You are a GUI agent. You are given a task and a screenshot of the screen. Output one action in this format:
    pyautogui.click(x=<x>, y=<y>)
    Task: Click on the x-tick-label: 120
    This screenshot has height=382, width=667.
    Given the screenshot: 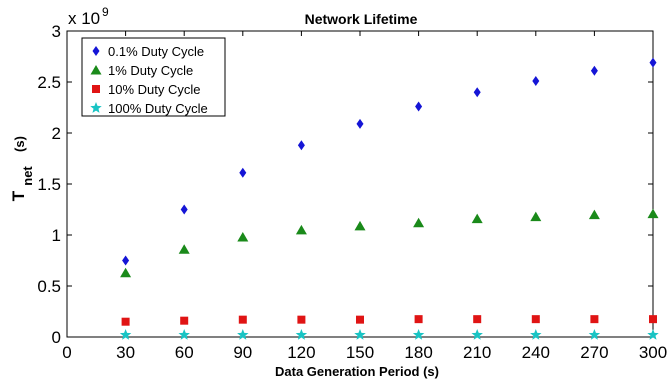 What is the action you would take?
    pyautogui.click(x=301, y=352)
    